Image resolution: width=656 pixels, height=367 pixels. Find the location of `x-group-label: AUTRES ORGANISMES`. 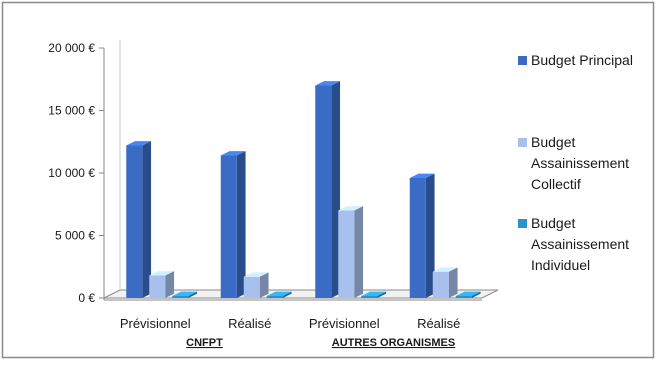

x-group-label: AUTRES ORGANISMES is located at coordinates (393, 343).